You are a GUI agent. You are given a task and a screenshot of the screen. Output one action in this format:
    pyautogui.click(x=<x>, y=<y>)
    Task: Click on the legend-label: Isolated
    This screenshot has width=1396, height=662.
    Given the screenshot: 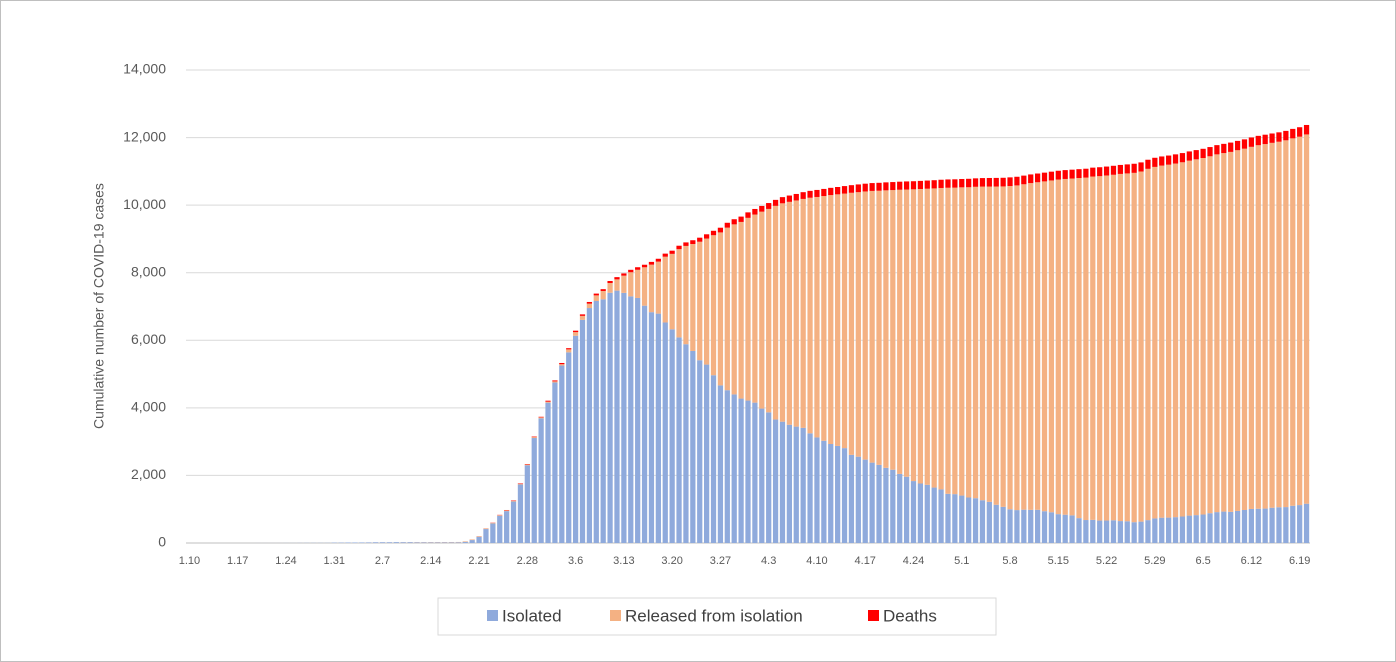 What is the action you would take?
    pyautogui.click(x=532, y=615)
    